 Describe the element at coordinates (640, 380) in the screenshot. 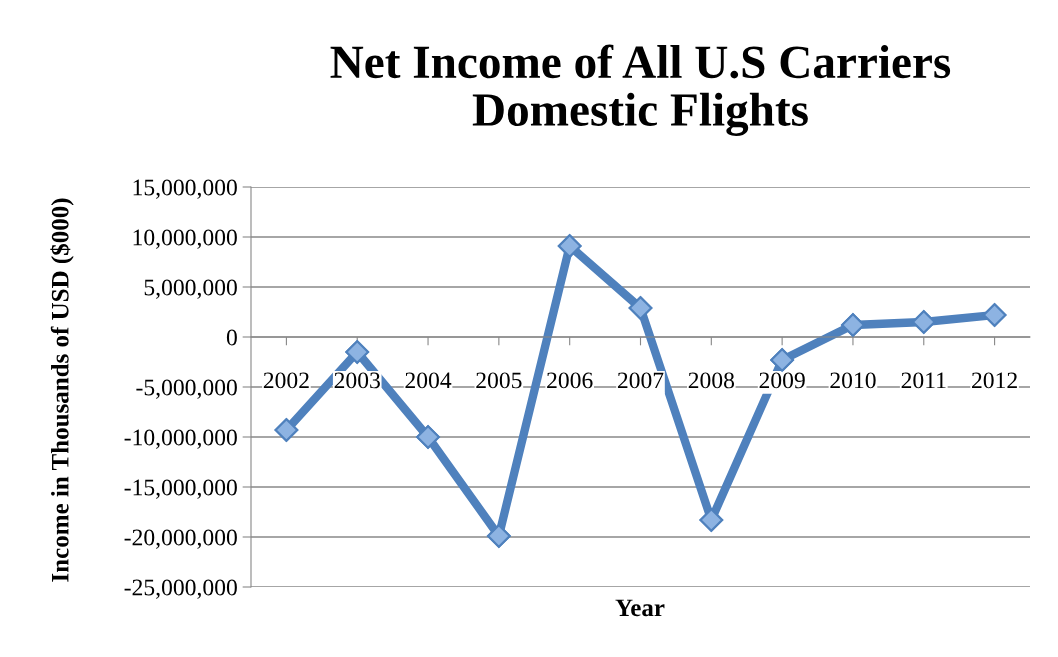

I see `x-tick-label: 2007` at that location.